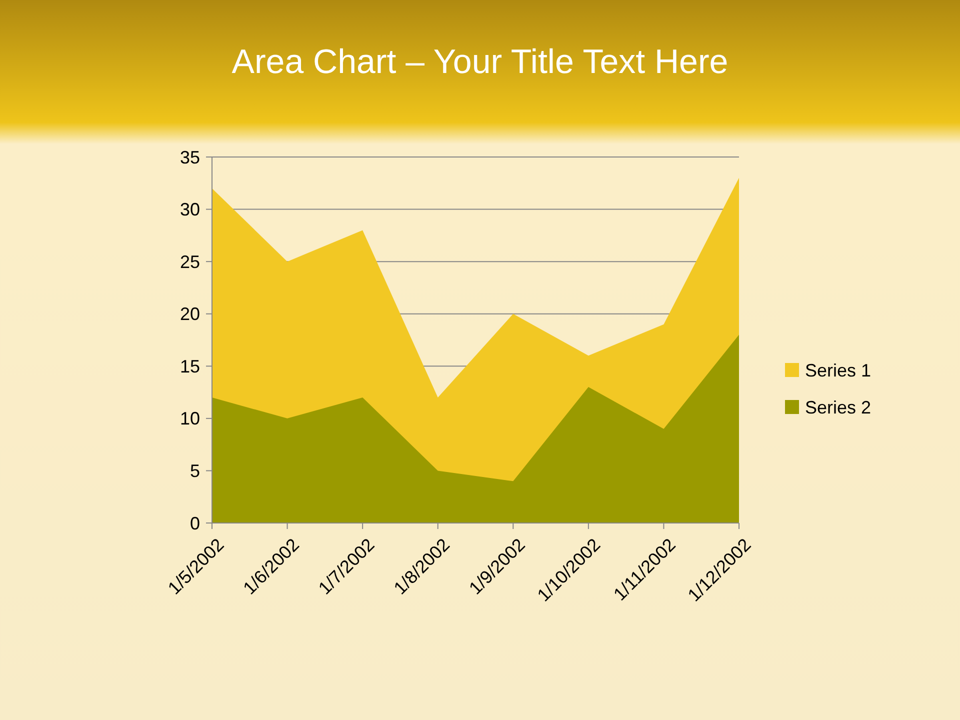 The width and height of the screenshot is (960, 720). What do you see at coordinates (190, 314) in the screenshot?
I see `y-tick-label: 20` at bounding box center [190, 314].